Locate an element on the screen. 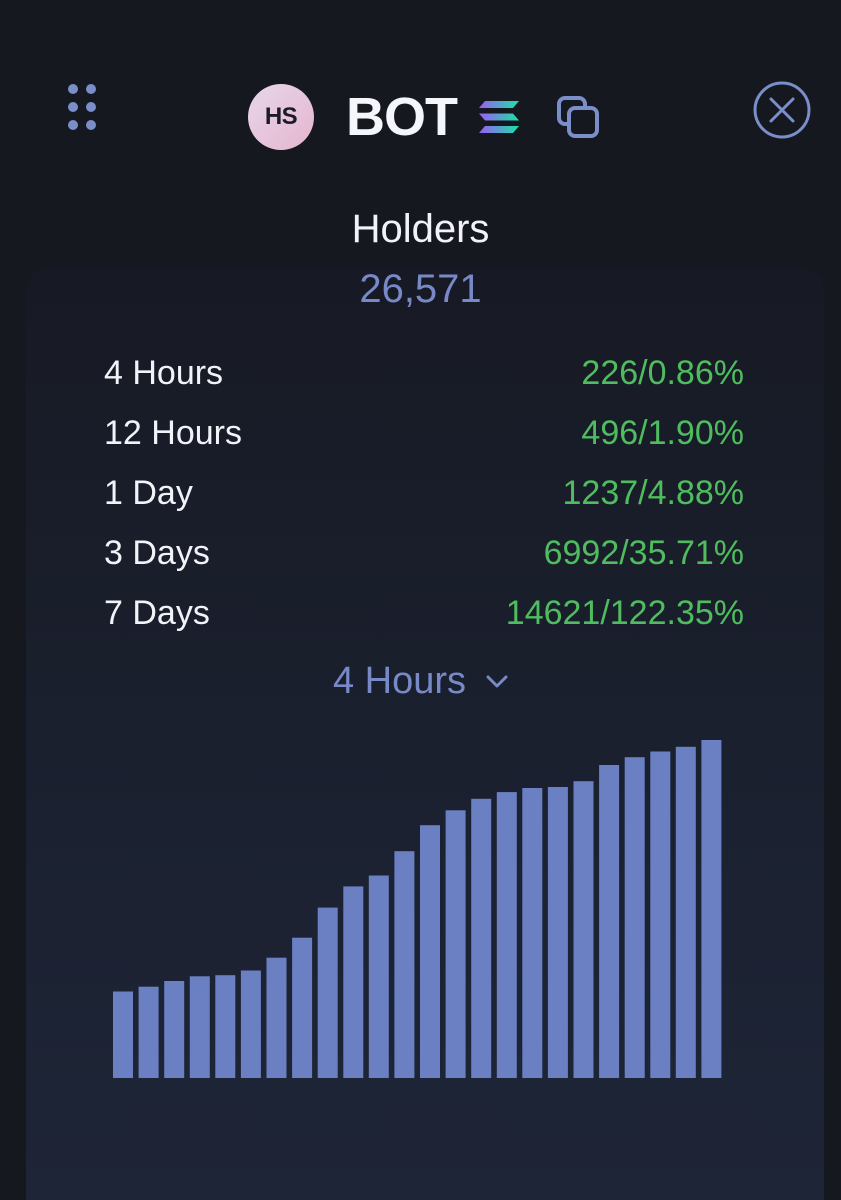 The height and width of the screenshot is (1200, 841). holders-title: Holders is located at coordinates (420, 229).